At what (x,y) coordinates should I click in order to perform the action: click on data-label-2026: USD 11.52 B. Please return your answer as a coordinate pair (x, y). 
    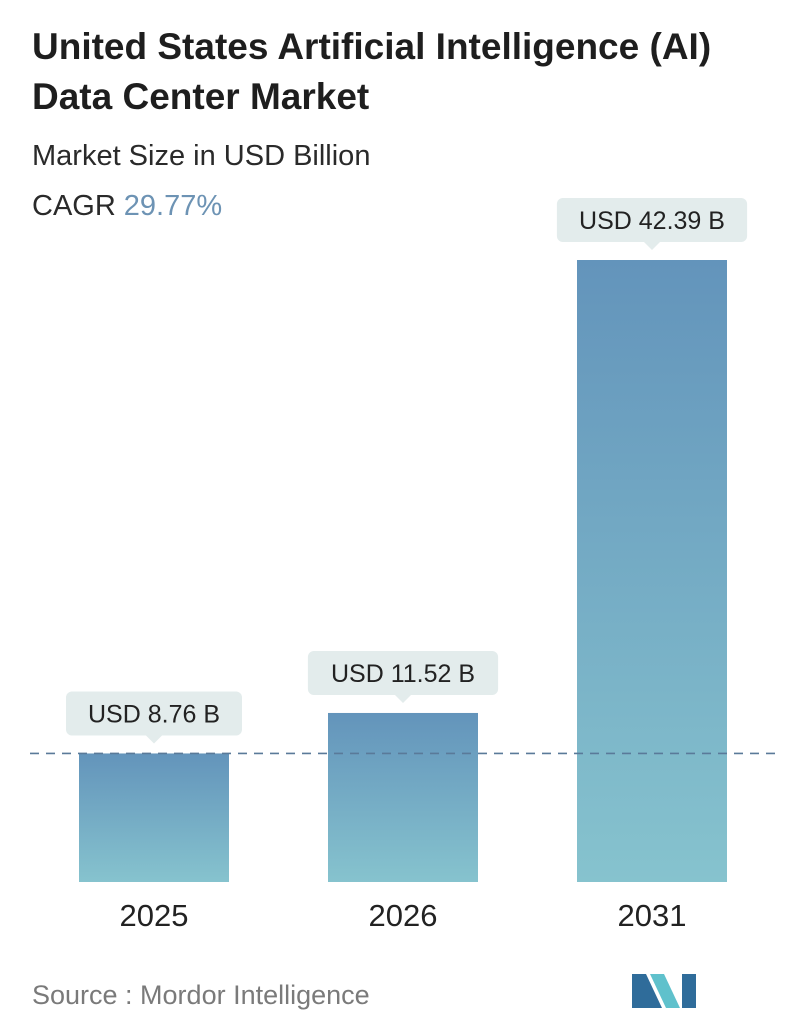
    Looking at the image, I should click on (403, 676).